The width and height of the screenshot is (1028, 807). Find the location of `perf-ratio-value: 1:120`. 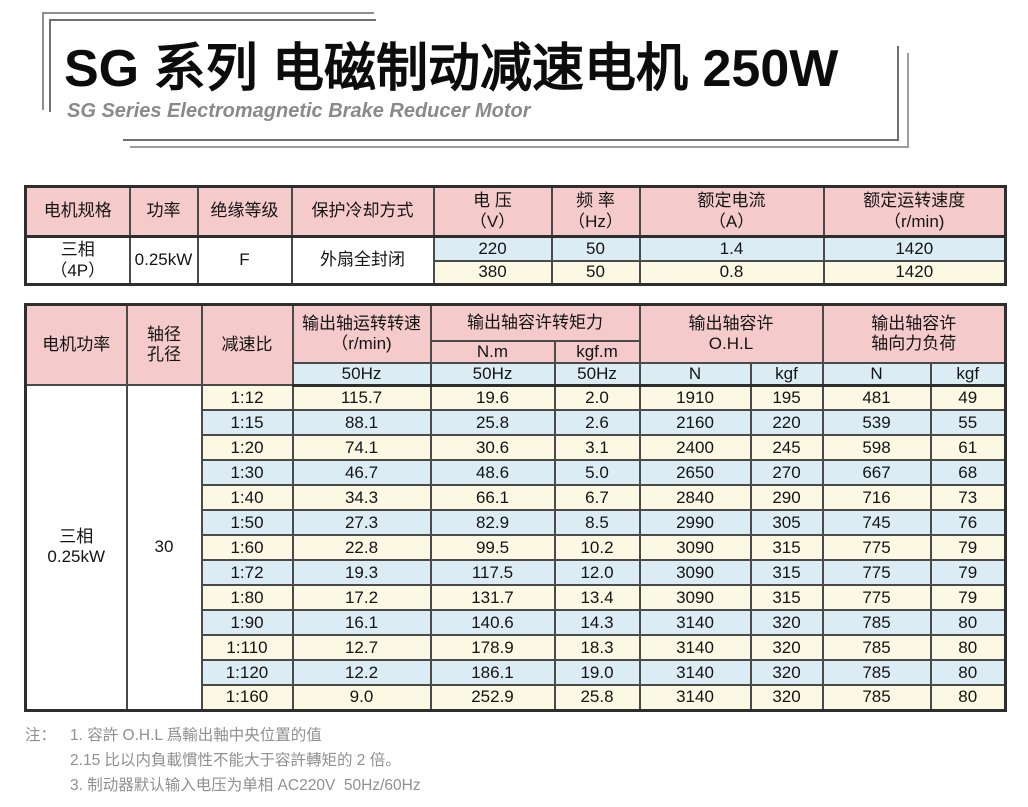

perf-ratio-value: 1:120 is located at coordinates (247, 673).